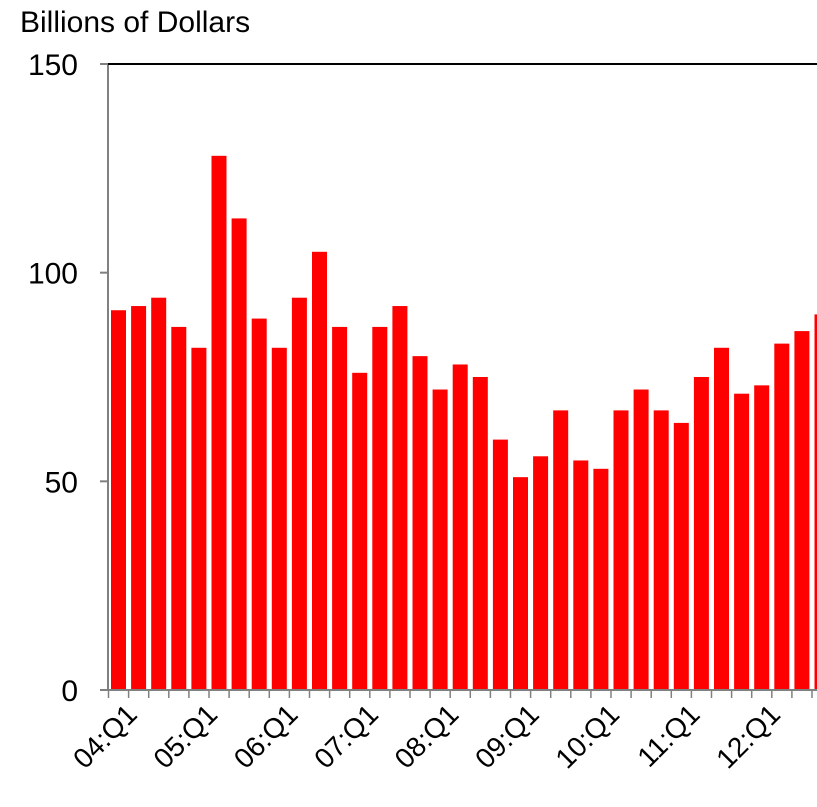 Image resolution: width=817 pixels, height=807 pixels. Describe the element at coordinates (53, 65) in the screenshot. I see `y-tick-label: 150` at that location.